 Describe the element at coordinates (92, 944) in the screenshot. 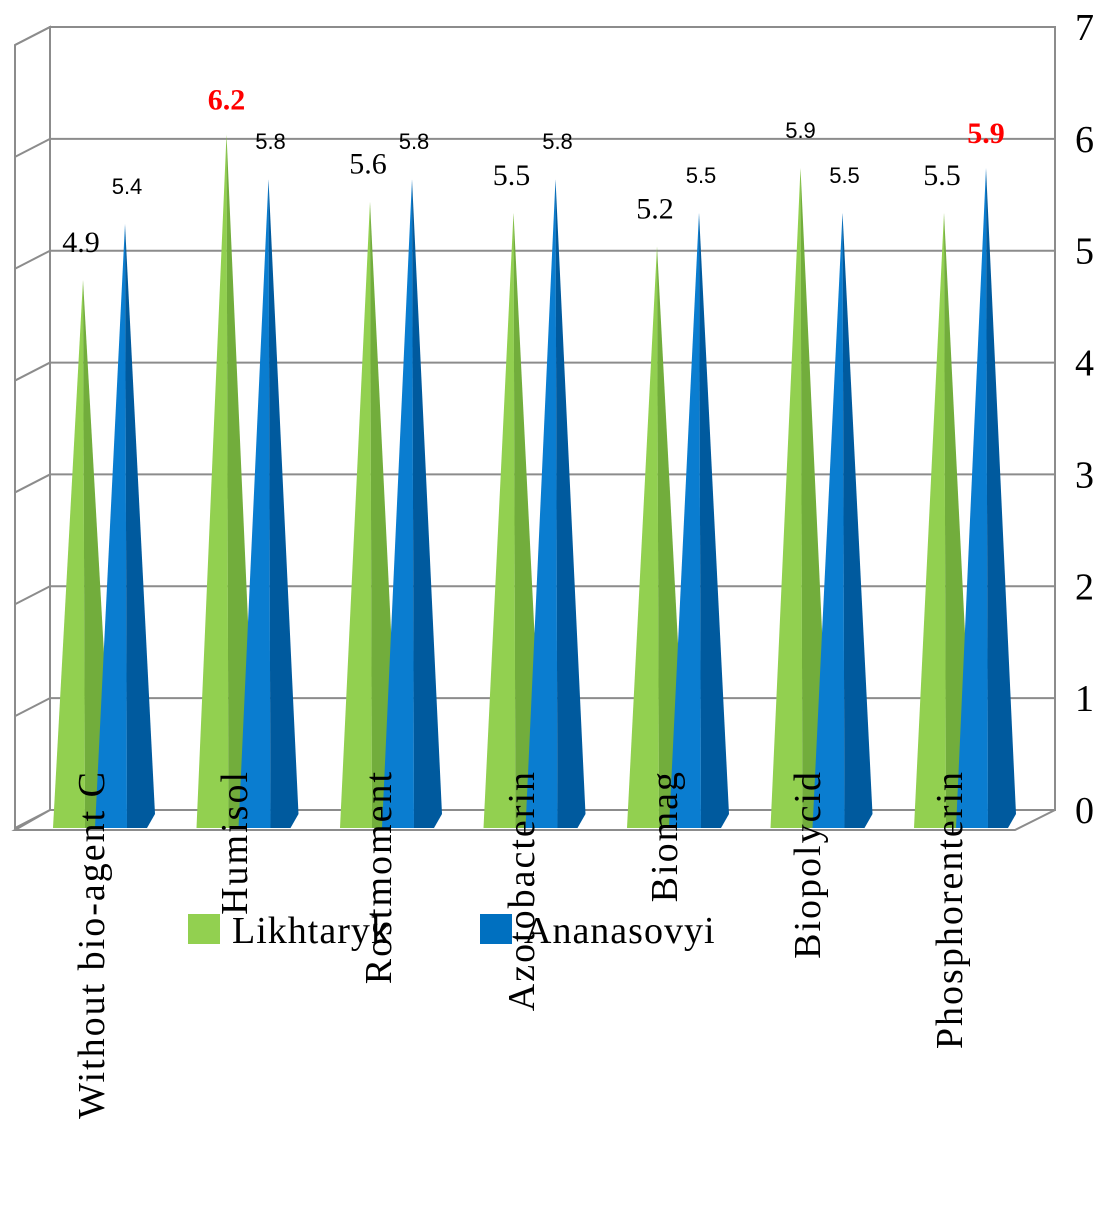

I see `x-category-label-without-bio-agent-c: Without bio-agent C` at that location.